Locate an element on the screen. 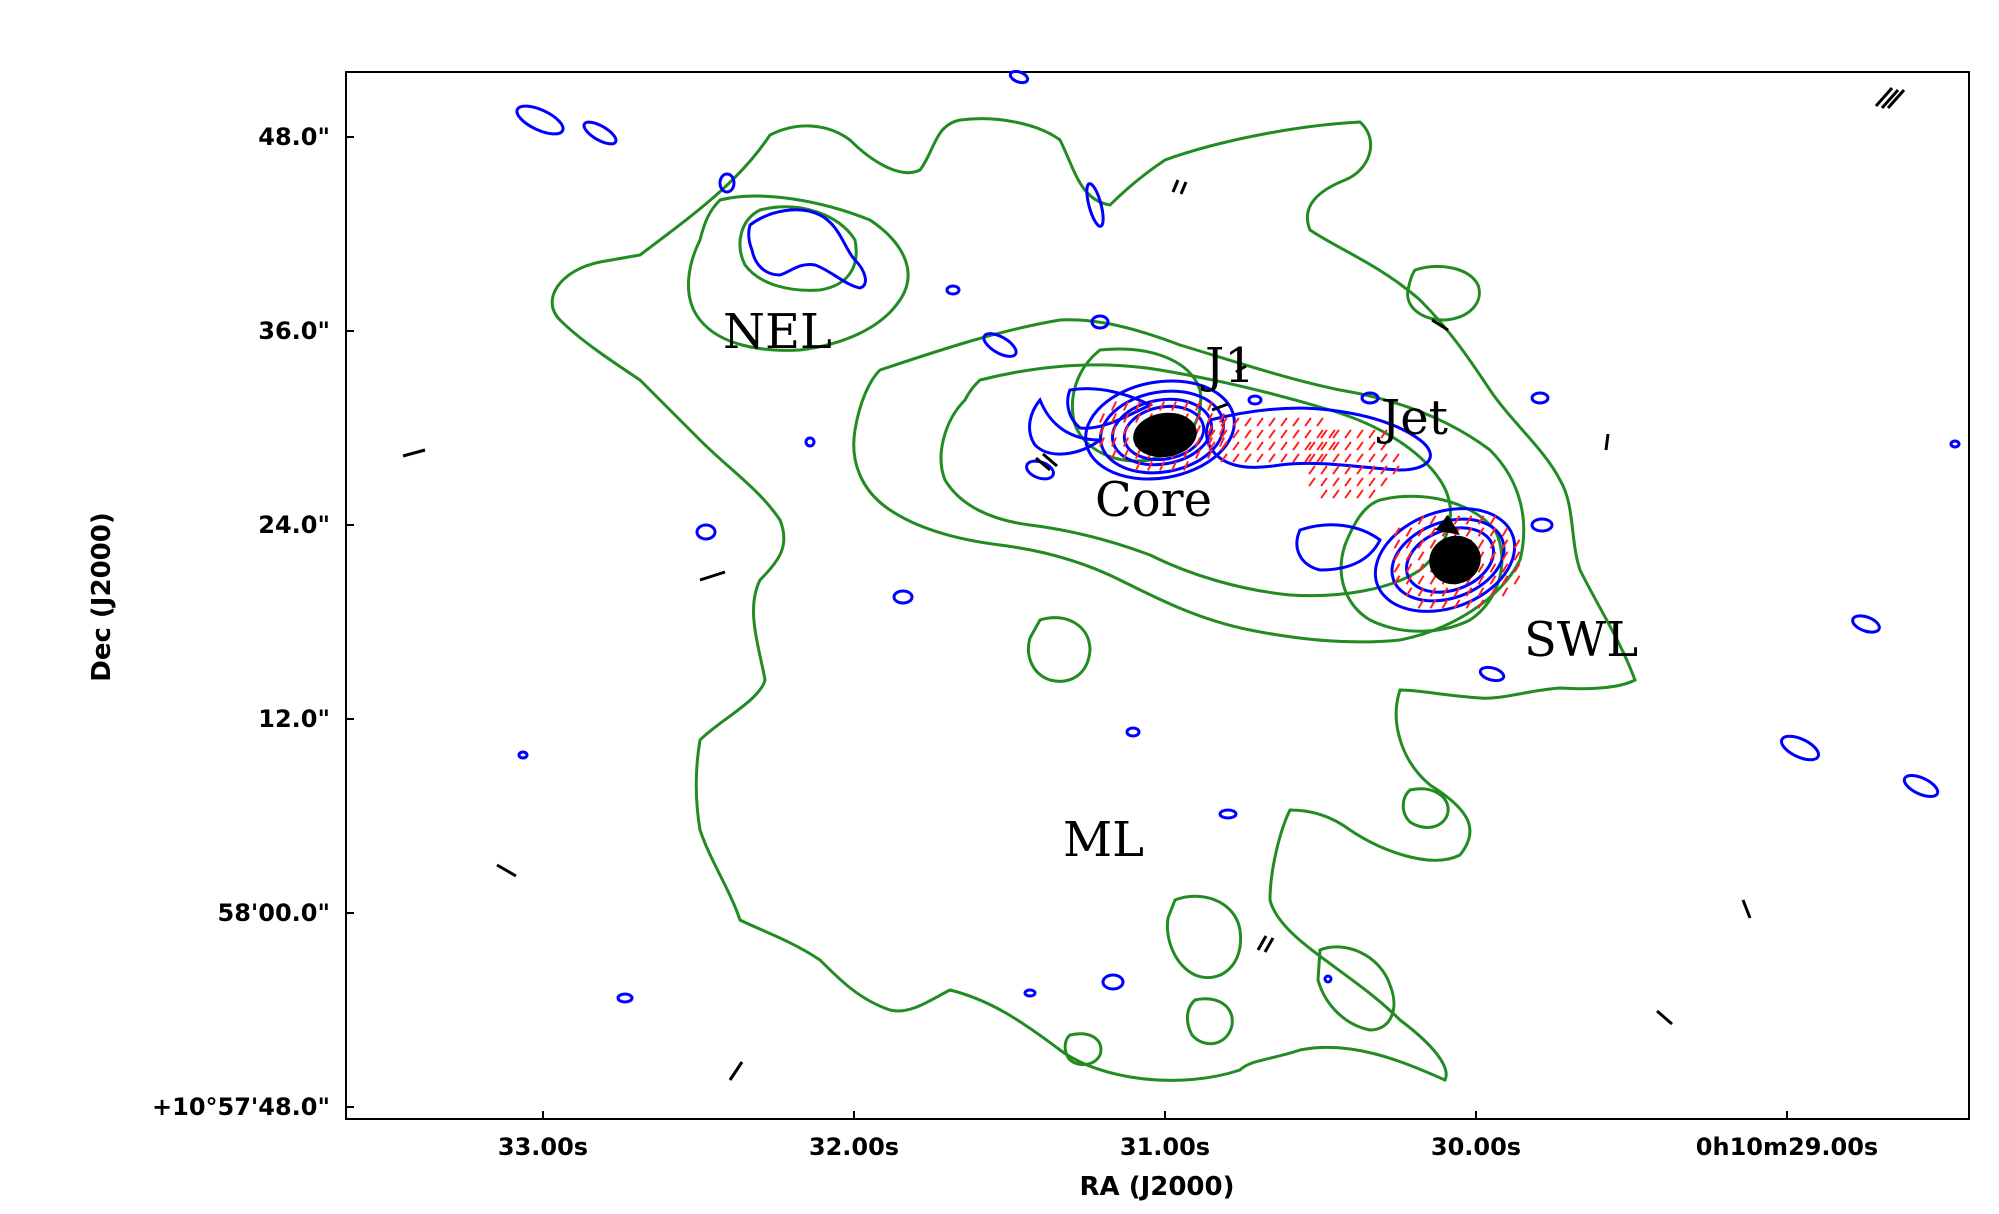  x-axis is located at coordinates (1165, 1115).